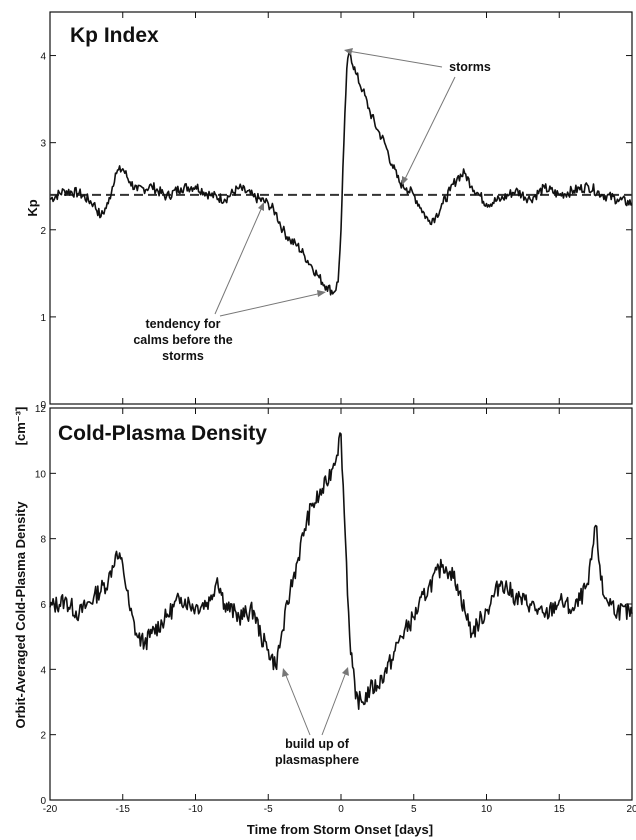 The width and height of the screenshot is (636, 840). What do you see at coordinates (43, 670) in the screenshot?
I see `density-y-tick-label: 4` at bounding box center [43, 670].